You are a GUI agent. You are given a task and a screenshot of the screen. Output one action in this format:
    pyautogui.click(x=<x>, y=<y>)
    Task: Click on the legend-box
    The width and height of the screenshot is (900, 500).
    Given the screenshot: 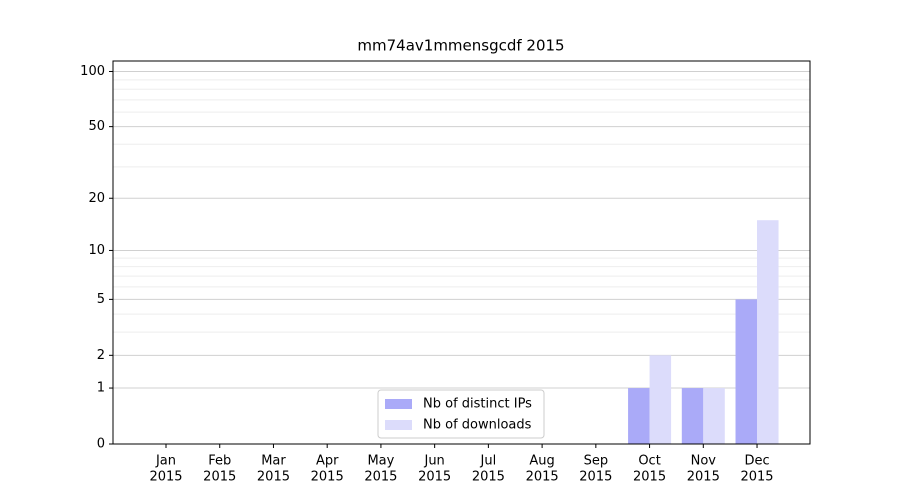 What is the action you would take?
    pyautogui.click(x=461, y=414)
    